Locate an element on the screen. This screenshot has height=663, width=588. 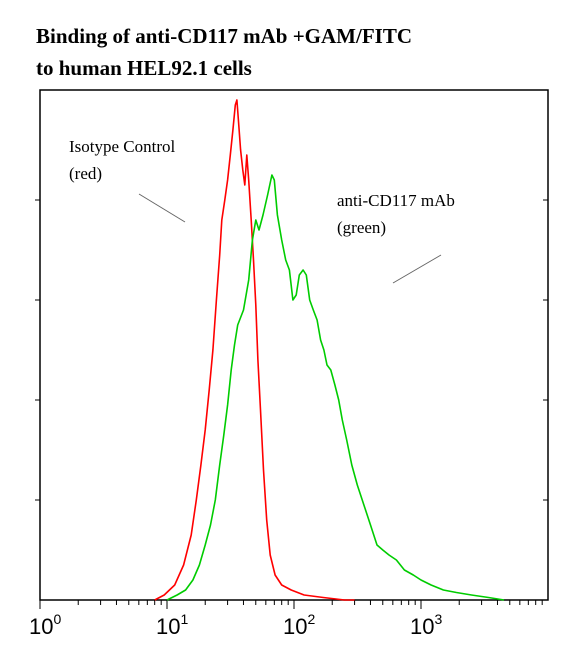
isotype-annotation-line-2: (red) is located at coordinates (85, 173).